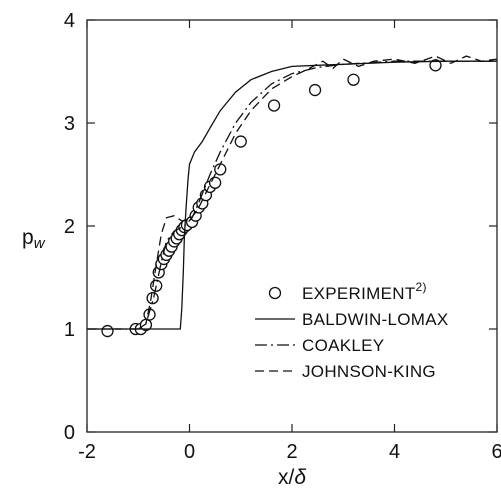  What do you see at coordinates (69, 124) in the screenshot?
I see `y-tick-label: 3` at bounding box center [69, 124].